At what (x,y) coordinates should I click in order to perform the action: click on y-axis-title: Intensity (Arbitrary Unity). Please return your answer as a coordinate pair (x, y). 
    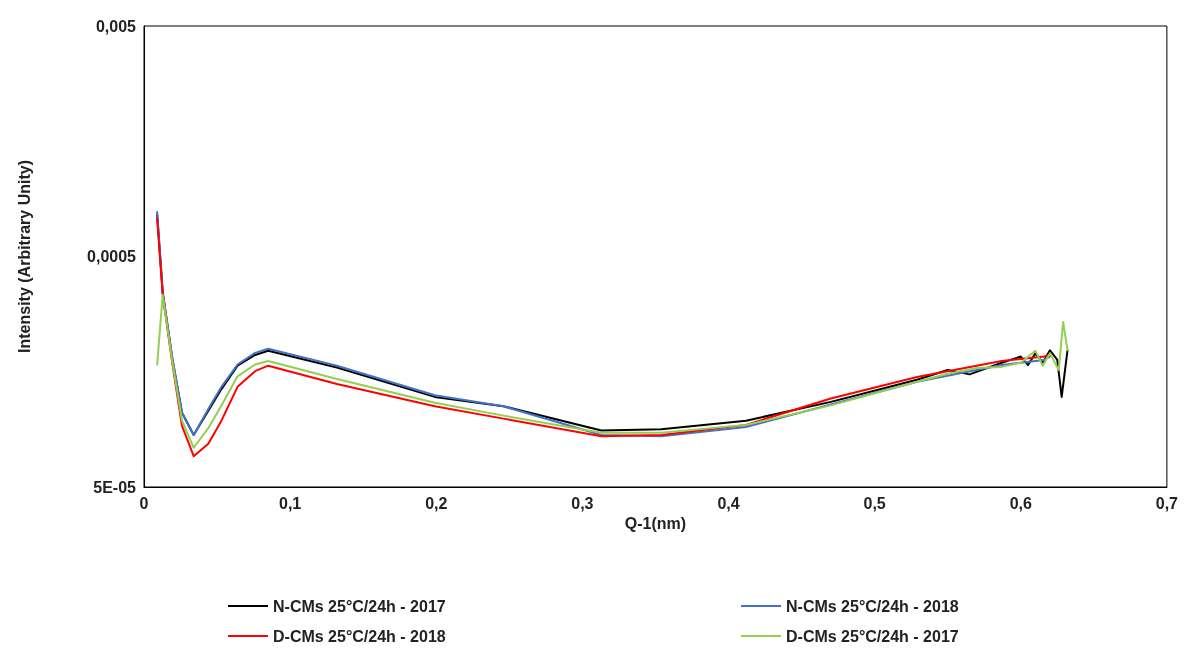
    Looking at the image, I should click on (24, 256).